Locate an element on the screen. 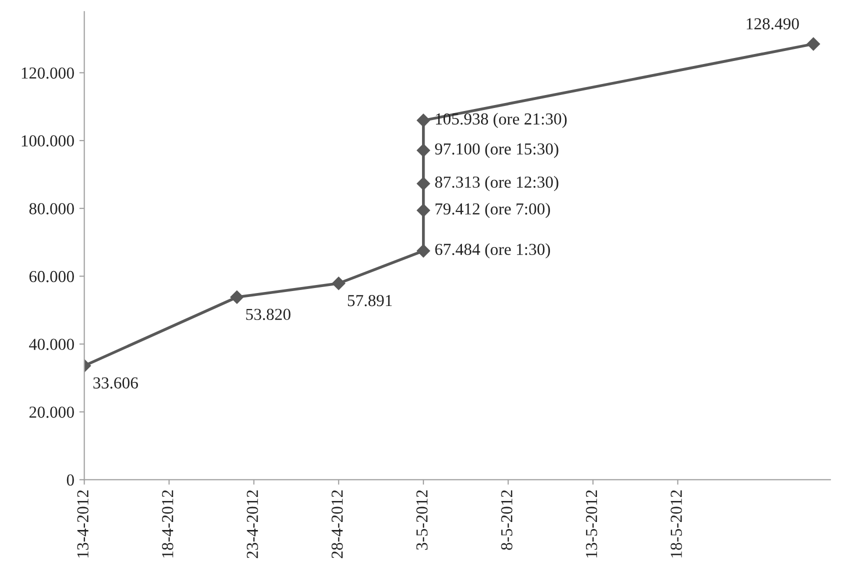 The width and height of the screenshot is (843, 585). y-tick-label: 60.000 is located at coordinates (51, 276).